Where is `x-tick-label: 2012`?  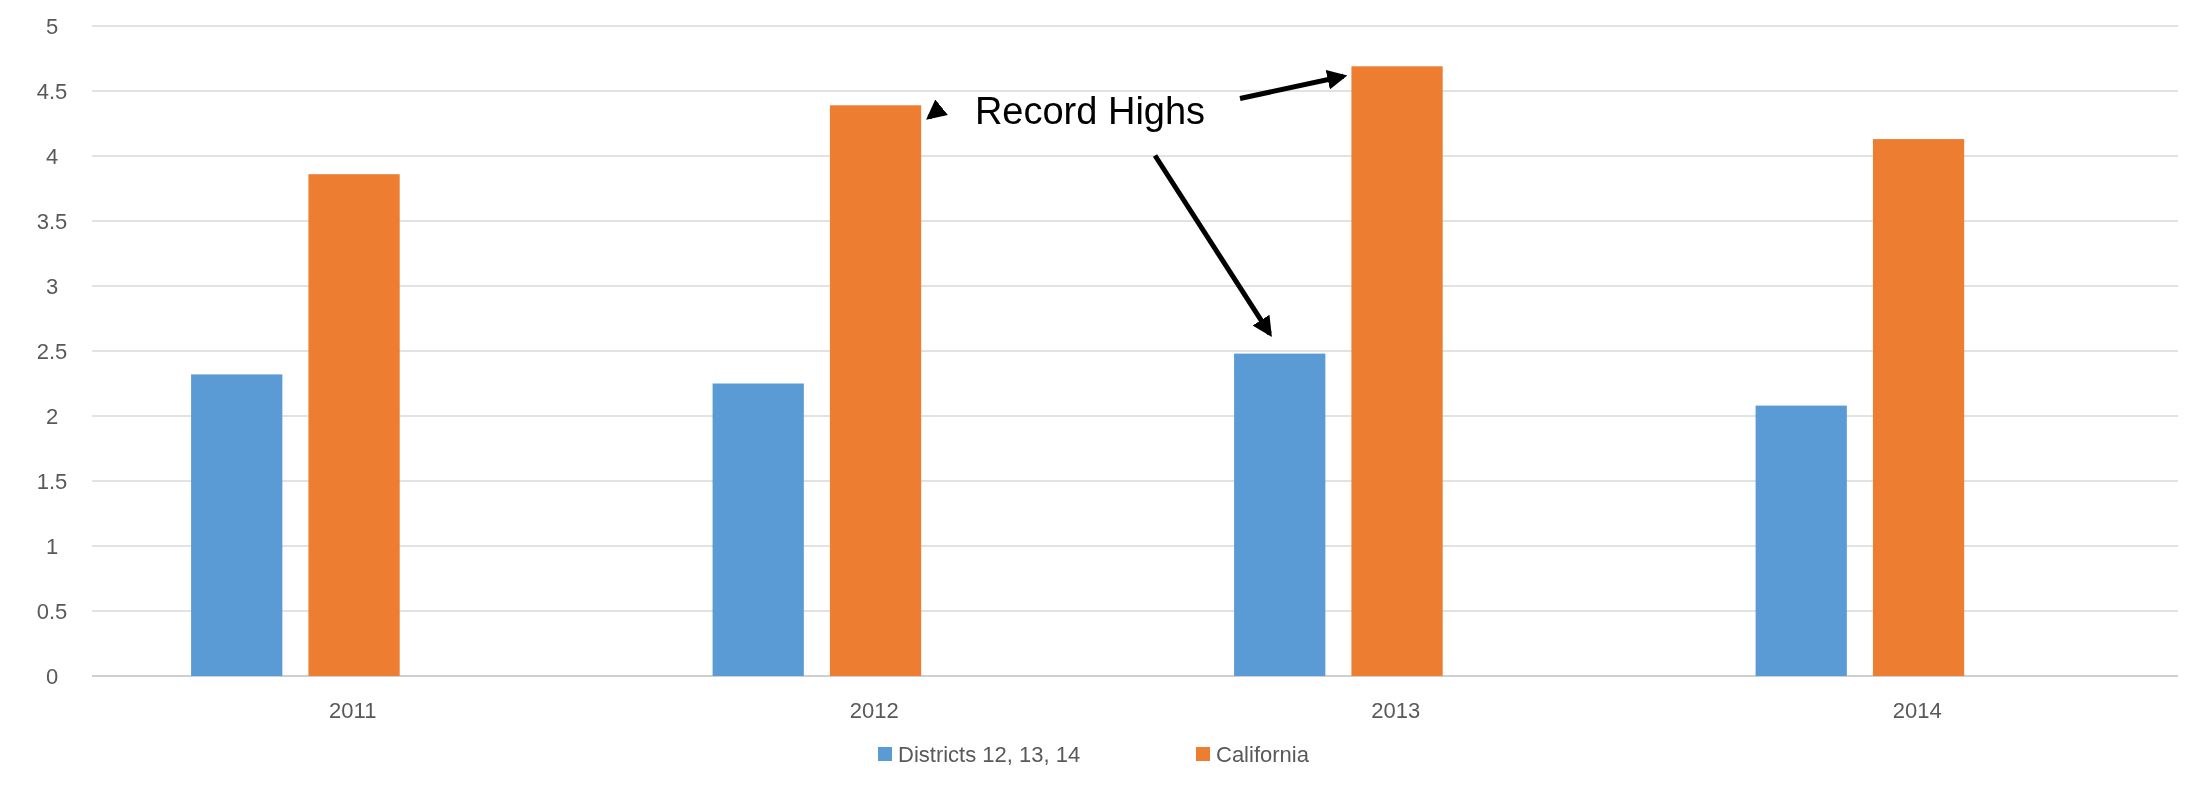
x-tick-label: 2012 is located at coordinates (874, 710).